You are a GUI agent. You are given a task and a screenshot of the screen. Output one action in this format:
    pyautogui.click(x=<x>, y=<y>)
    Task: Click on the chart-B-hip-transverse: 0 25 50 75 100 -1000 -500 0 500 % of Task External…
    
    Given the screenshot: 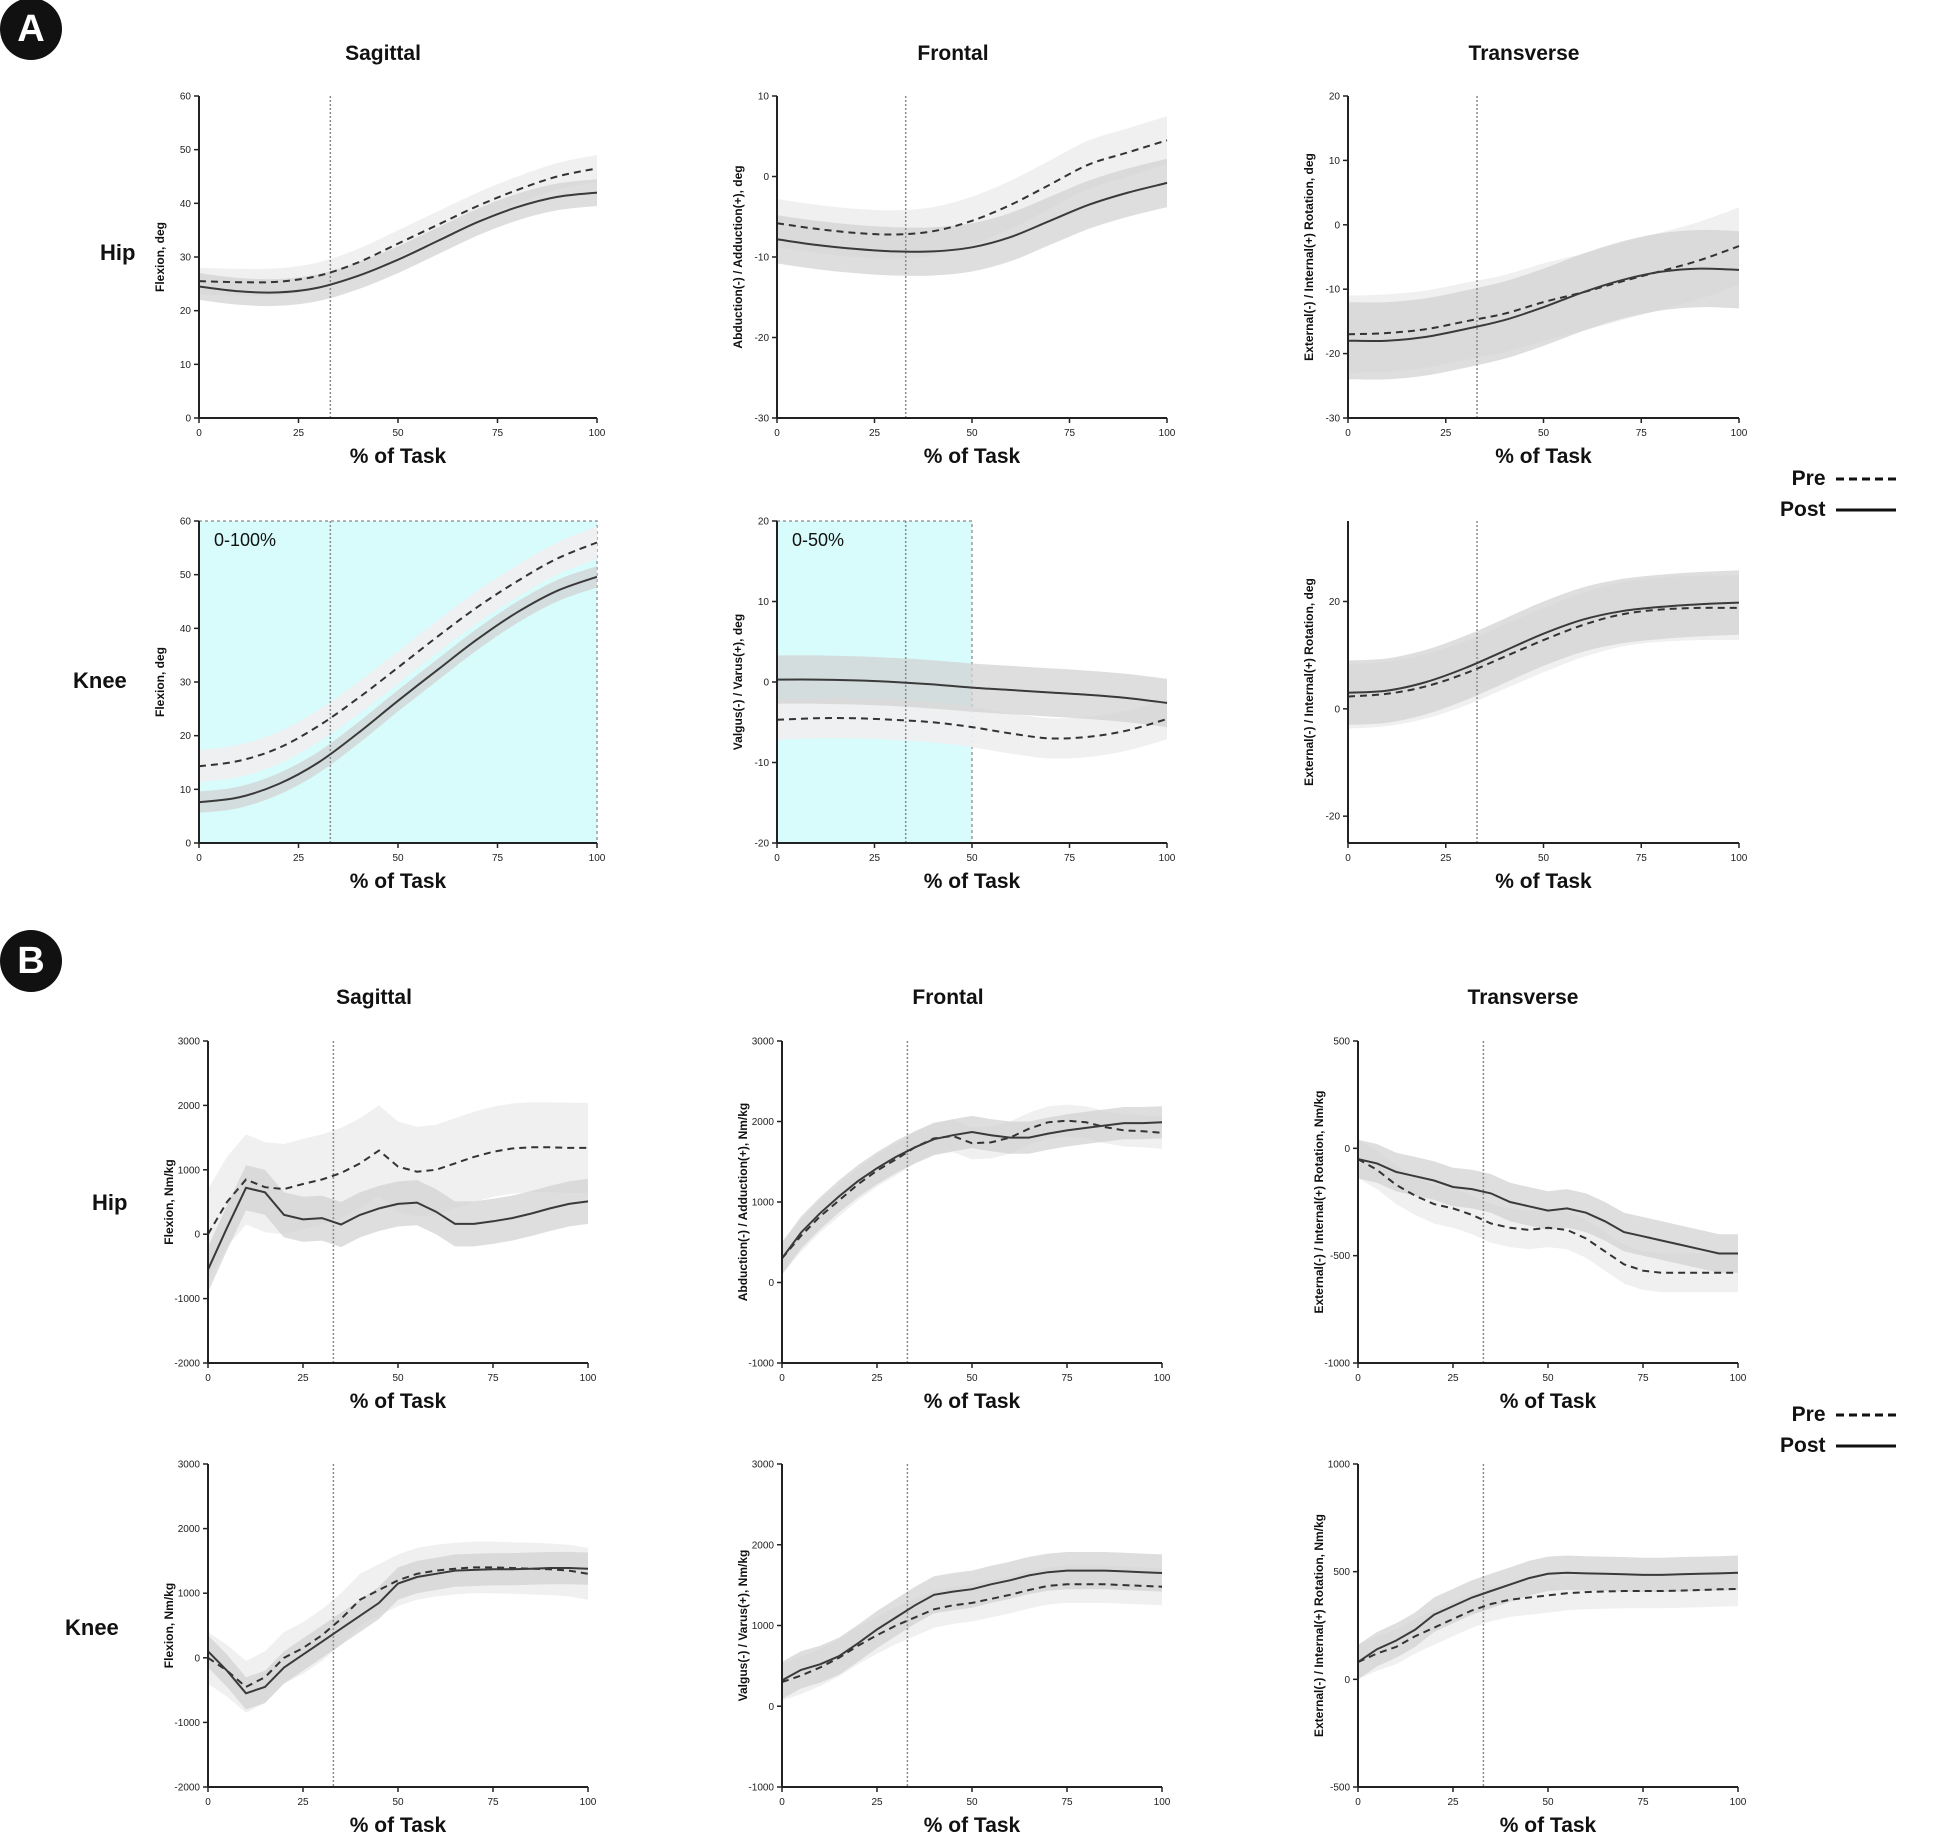 What is the action you would take?
    pyautogui.click(x=1529, y=1225)
    